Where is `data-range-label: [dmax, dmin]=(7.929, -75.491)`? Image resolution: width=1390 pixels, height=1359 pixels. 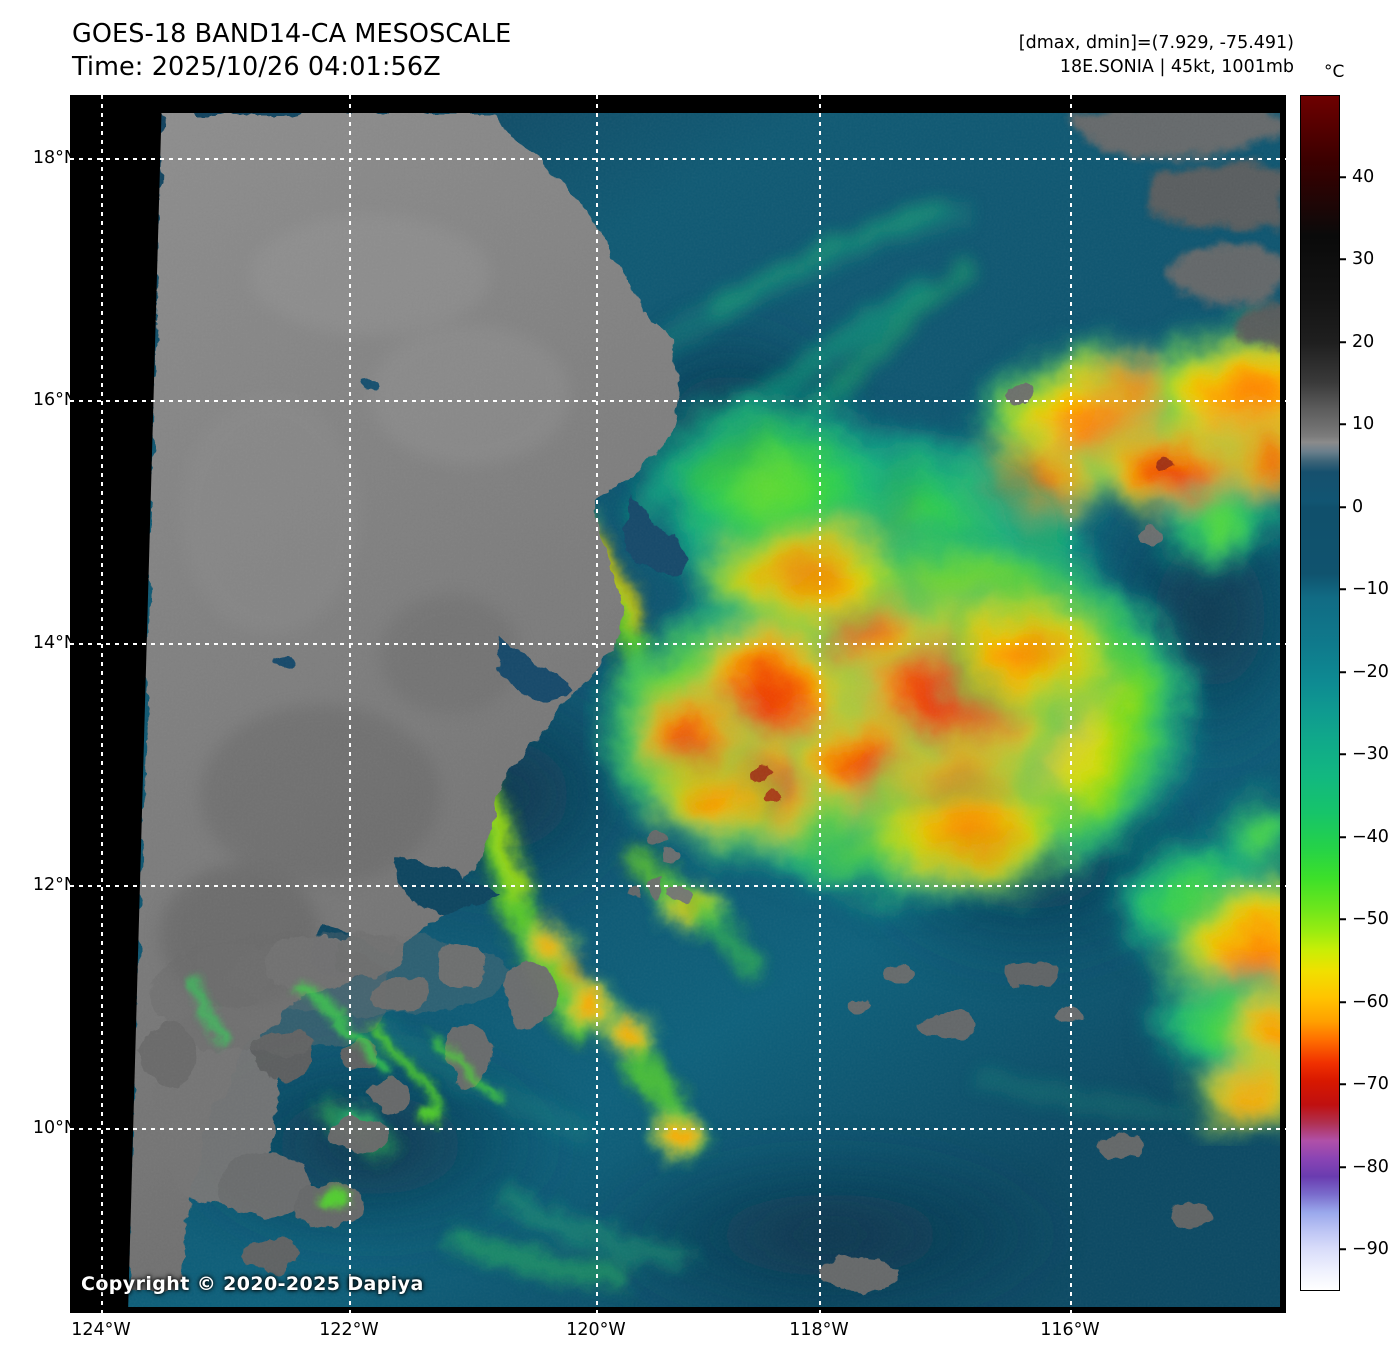
data-range-label: [dmax, dmin]=(7.929, -75.491) is located at coordinates (1156, 43).